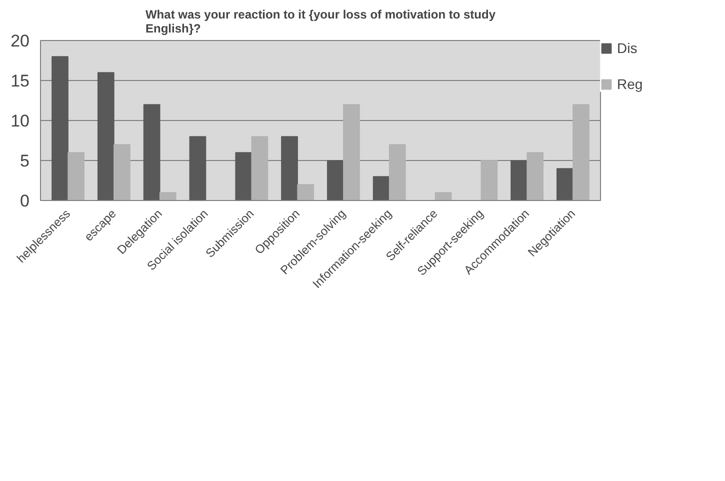  Describe the element at coordinates (627, 48) in the screenshot. I see `legend-label: Dis` at that location.